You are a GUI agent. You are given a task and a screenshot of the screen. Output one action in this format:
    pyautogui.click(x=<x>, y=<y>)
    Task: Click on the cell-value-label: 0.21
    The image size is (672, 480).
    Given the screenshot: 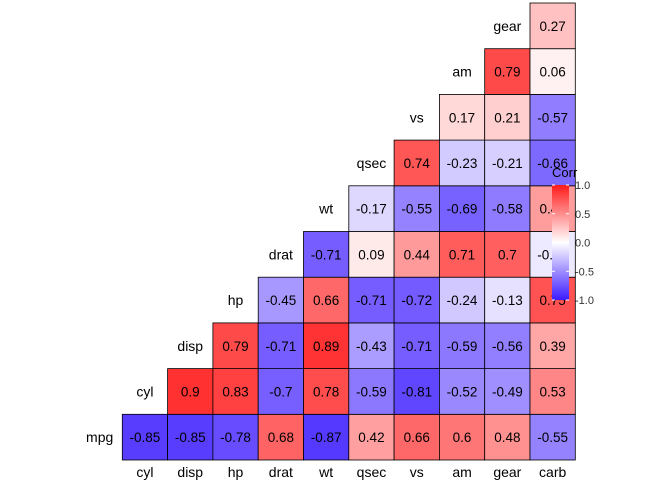 What is the action you would take?
    pyautogui.click(x=507, y=117)
    